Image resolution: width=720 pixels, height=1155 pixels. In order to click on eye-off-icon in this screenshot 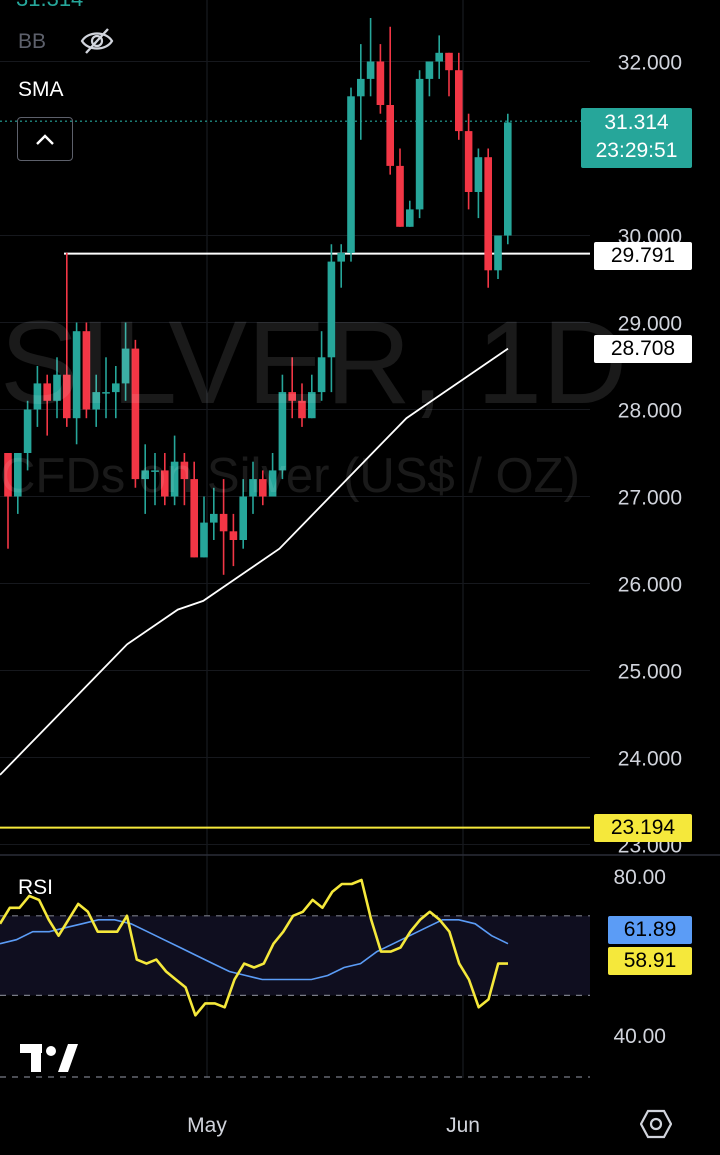, I will do `click(97, 41)`.